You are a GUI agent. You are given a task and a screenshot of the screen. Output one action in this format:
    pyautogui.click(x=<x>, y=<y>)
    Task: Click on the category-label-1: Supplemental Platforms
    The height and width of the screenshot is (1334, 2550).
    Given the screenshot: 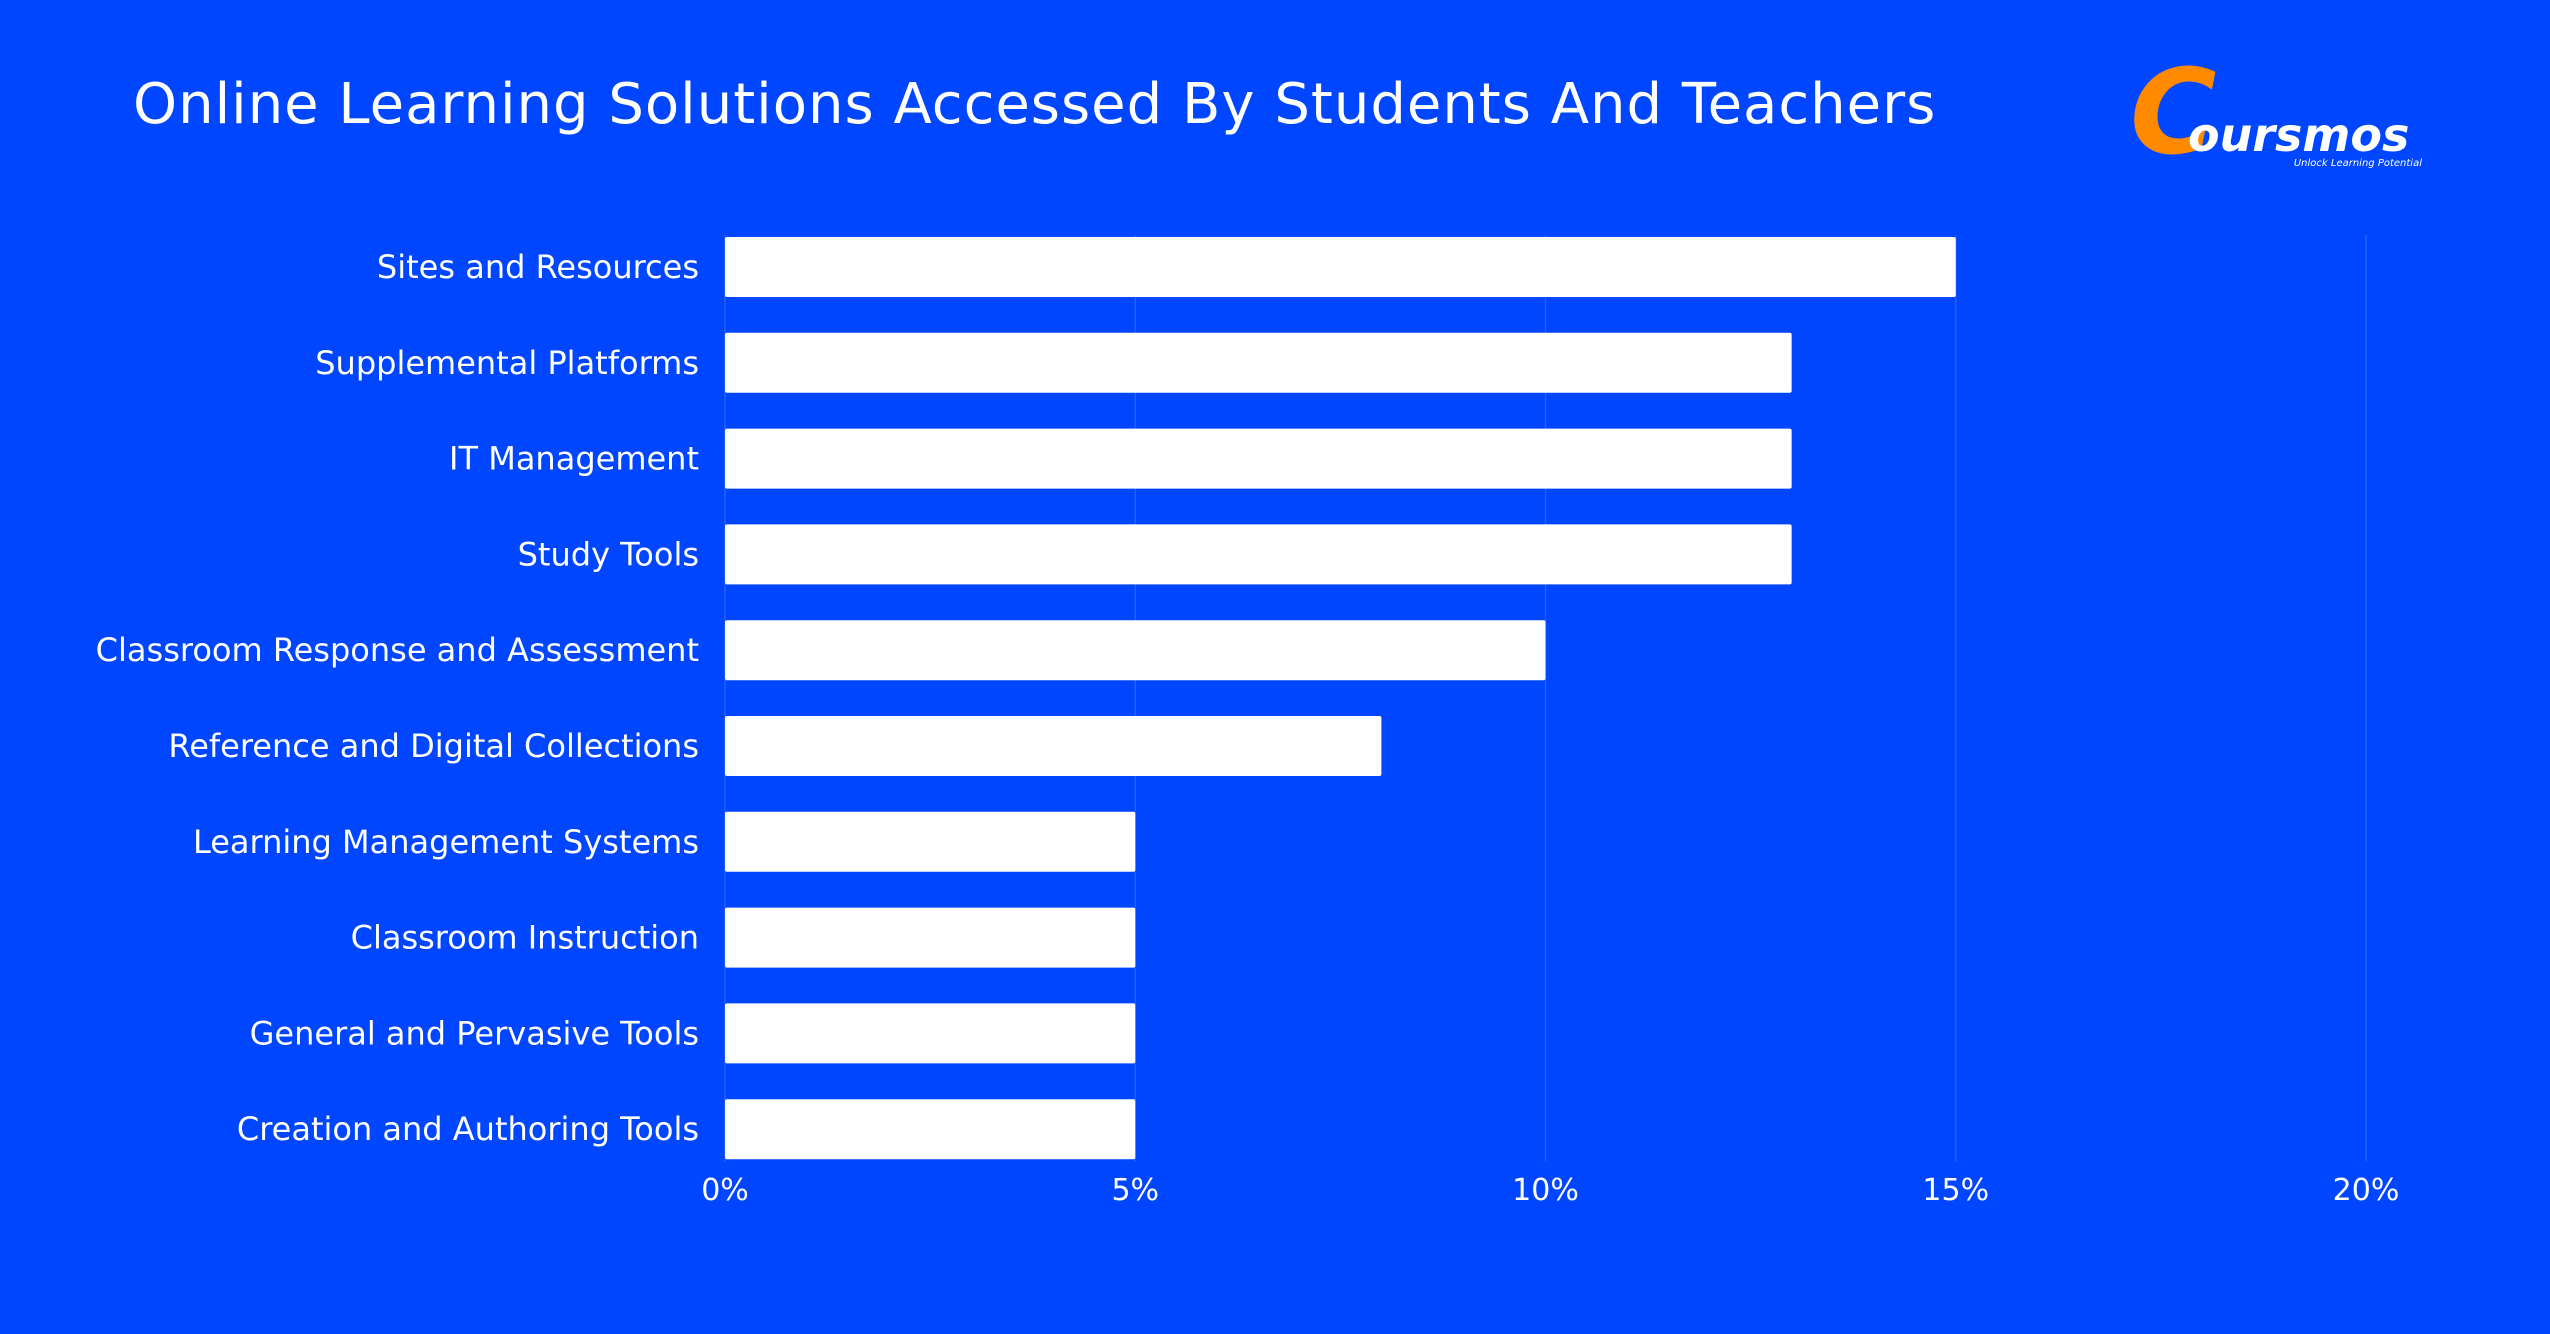 What is the action you would take?
    pyautogui.click(x=507, y=363)
    